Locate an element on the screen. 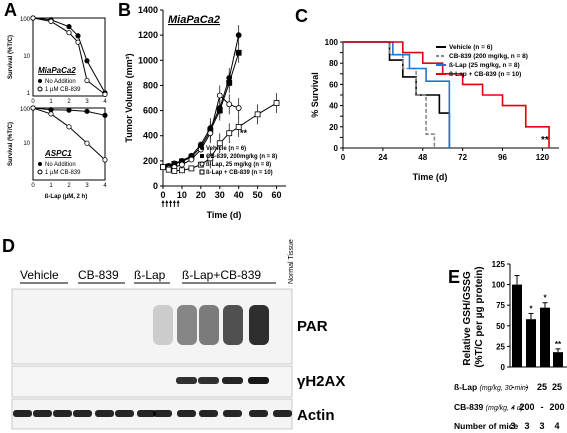  cell-line-label: MiaPaCa2 is located at coordinates (57, 70).